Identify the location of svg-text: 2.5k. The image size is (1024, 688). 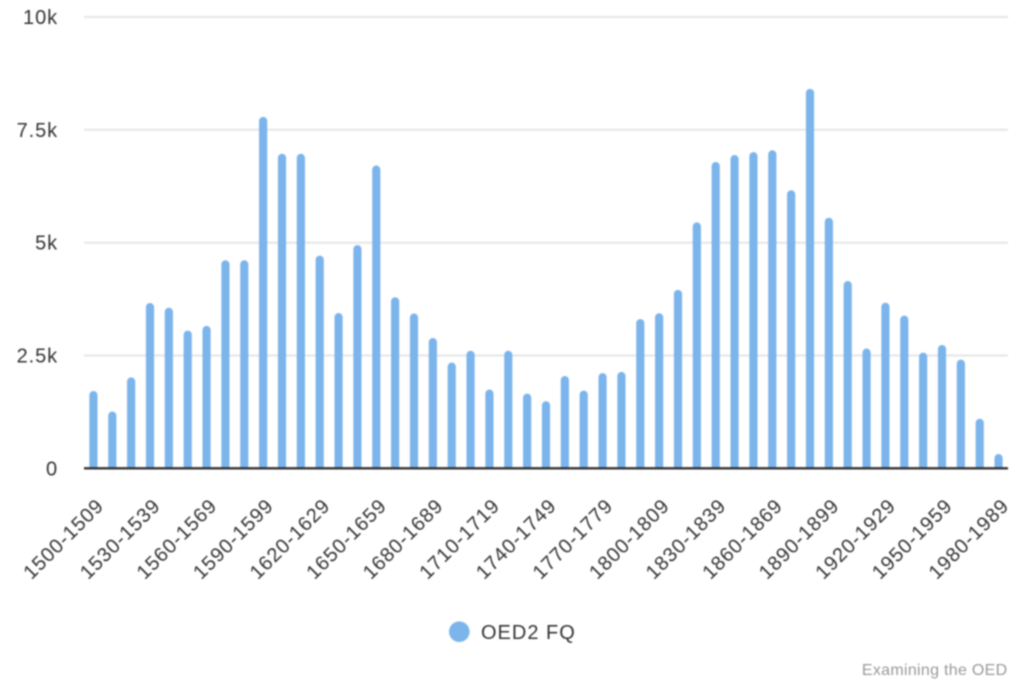
(38, 357).